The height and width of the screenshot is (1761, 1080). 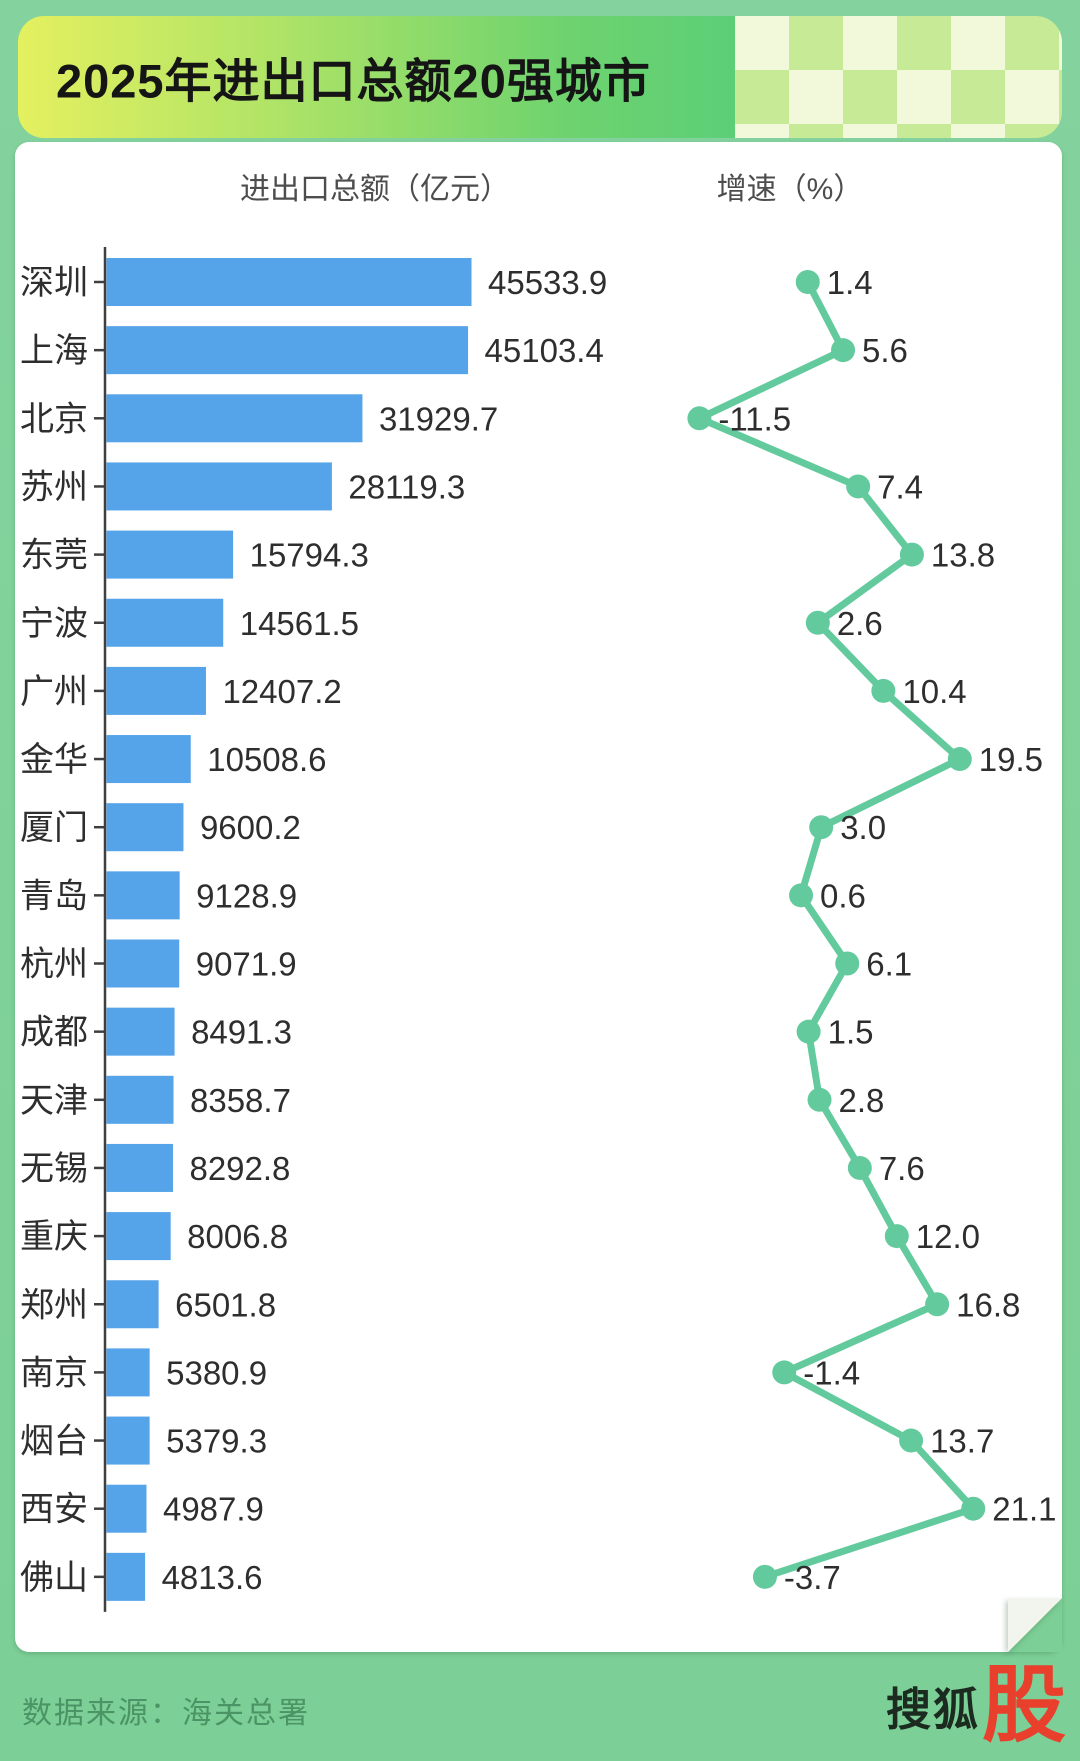 What do you see at coordinates (54, 1578) in the screenshot?
I see `city-label: 佛山` at bounding box center [54, 1578].